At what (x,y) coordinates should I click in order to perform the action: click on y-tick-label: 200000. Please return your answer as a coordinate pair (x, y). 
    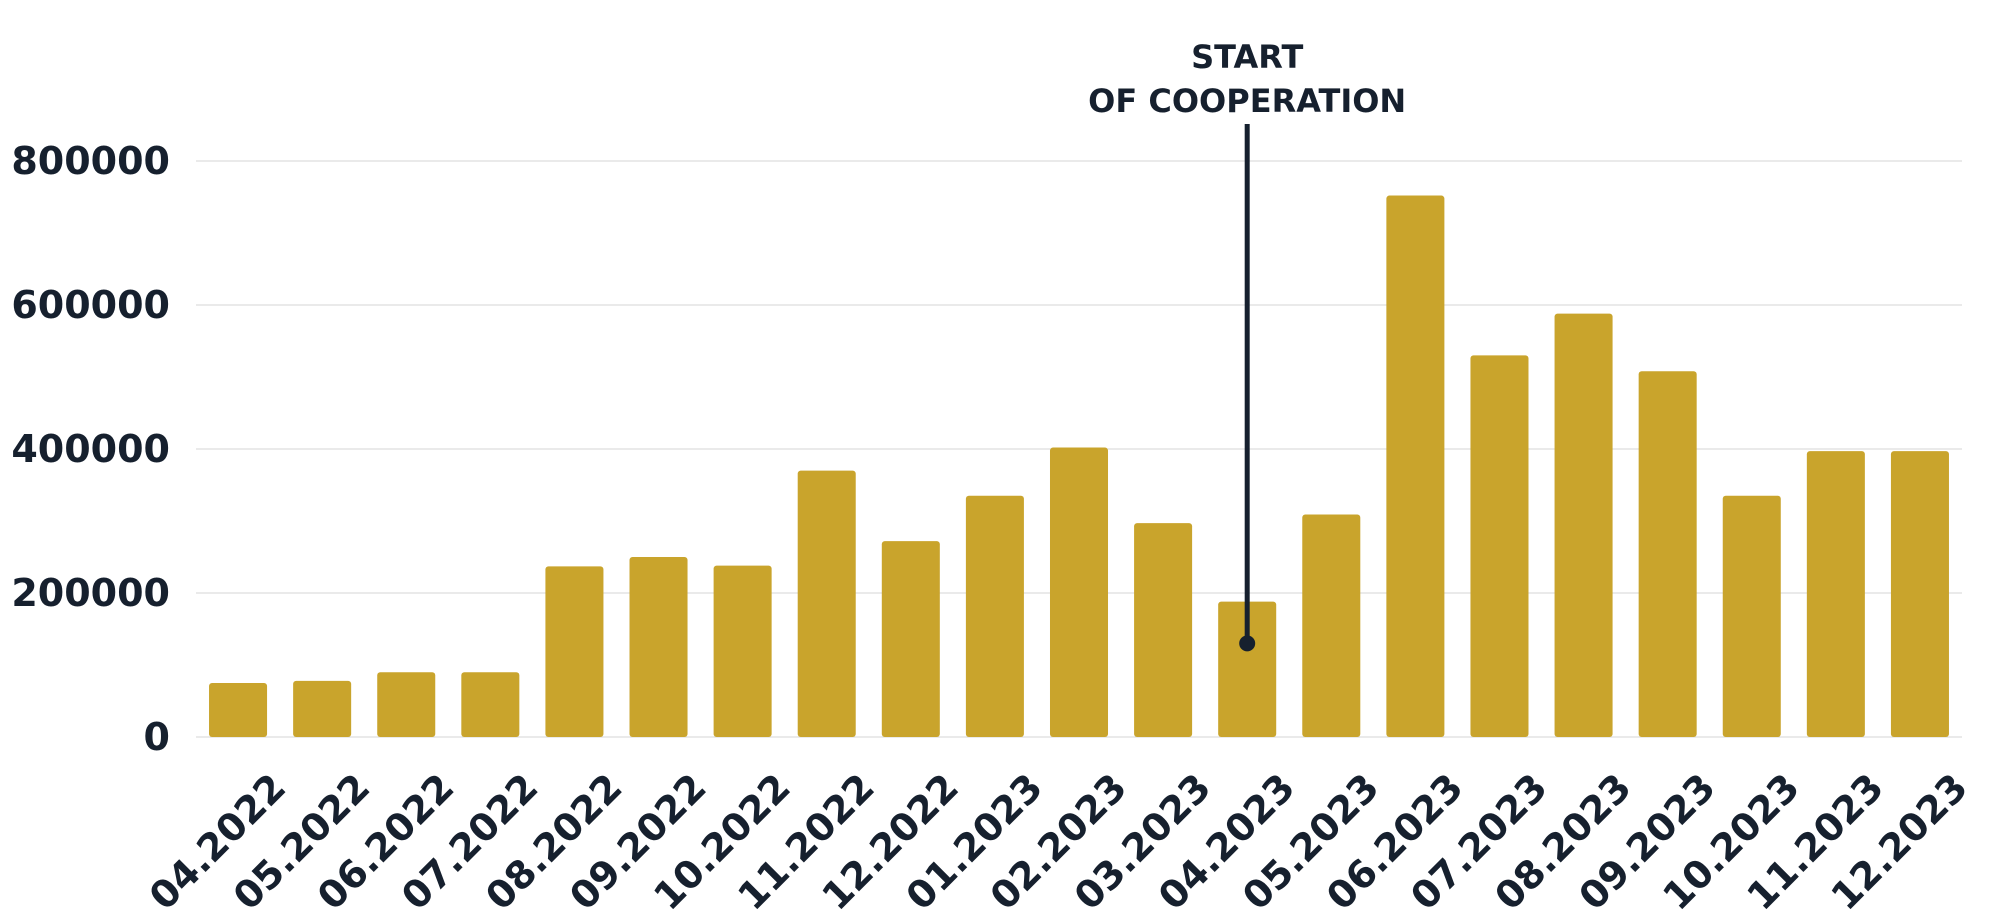
    Looking at the image, I should click on (90, 593).